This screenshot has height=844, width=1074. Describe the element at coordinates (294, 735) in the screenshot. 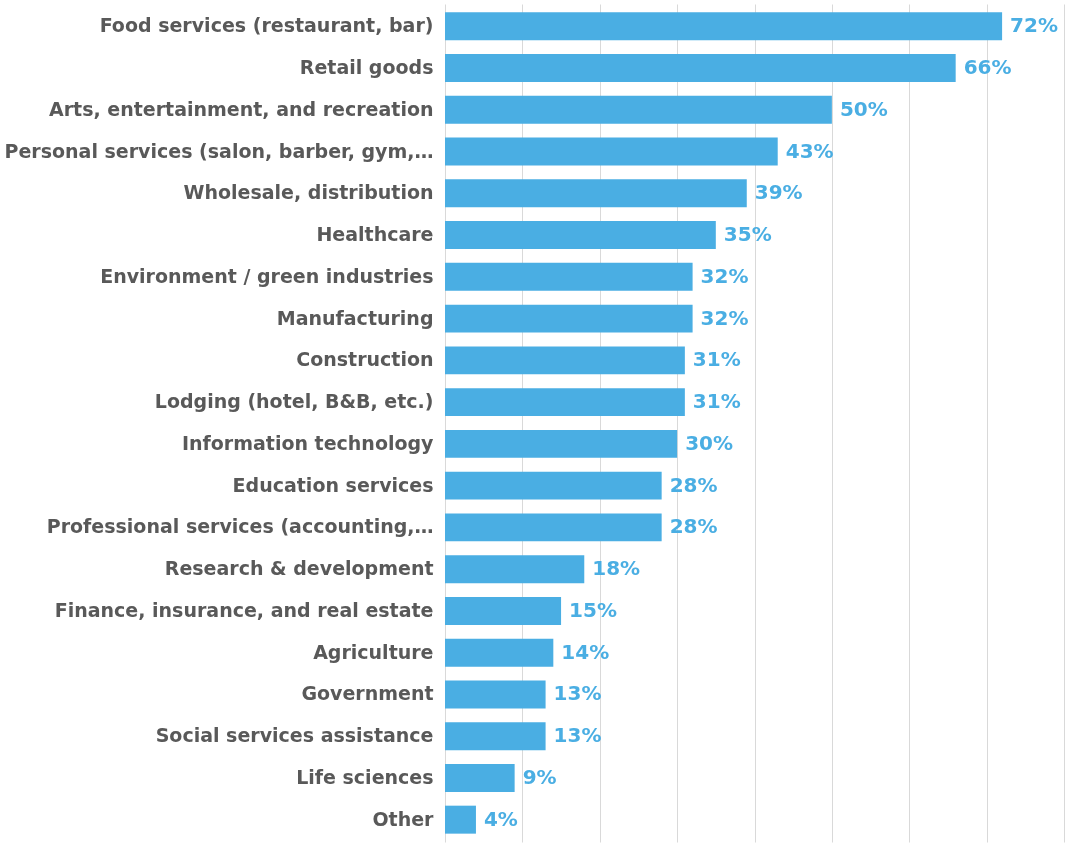

I see `y-tick-label: Social services assistance` at that location.